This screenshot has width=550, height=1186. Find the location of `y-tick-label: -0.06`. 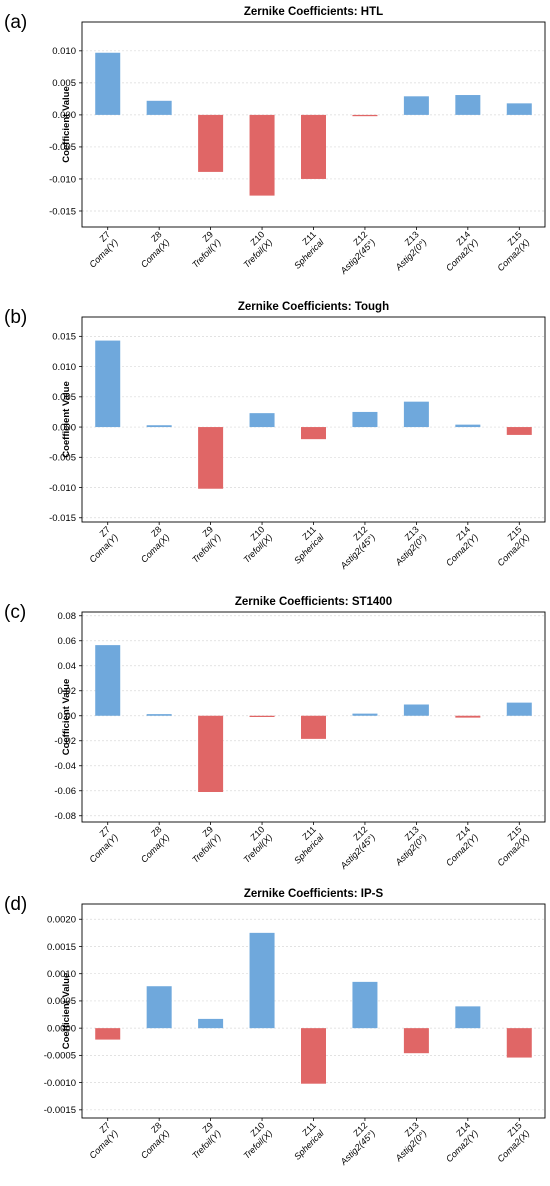

y-tick-label: -0.06 is located at coordinates (65, 791).